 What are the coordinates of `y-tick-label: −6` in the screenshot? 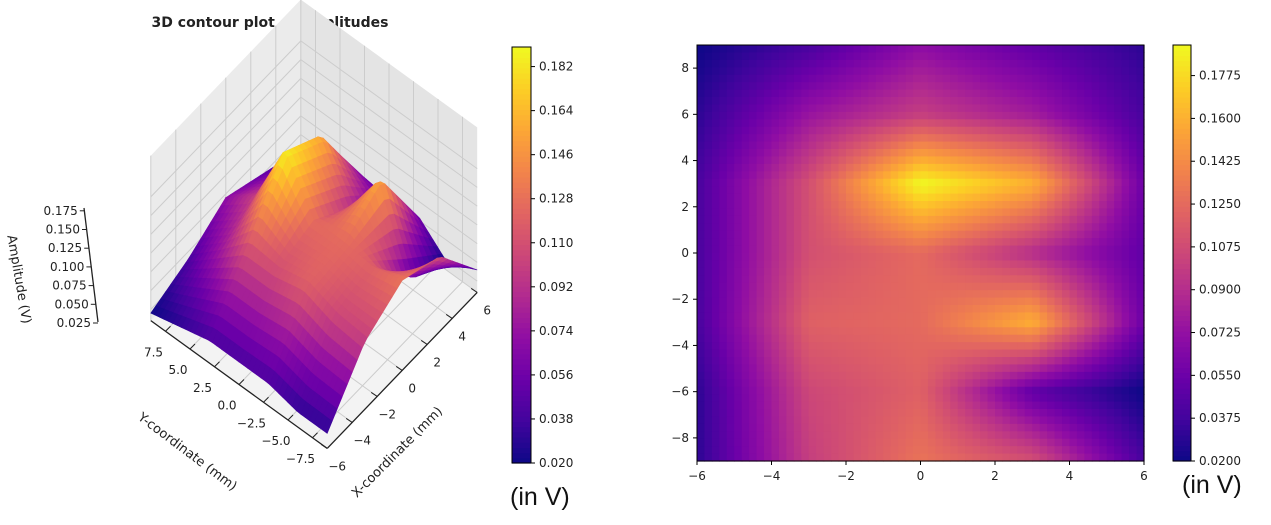 It's located at (680, 392).